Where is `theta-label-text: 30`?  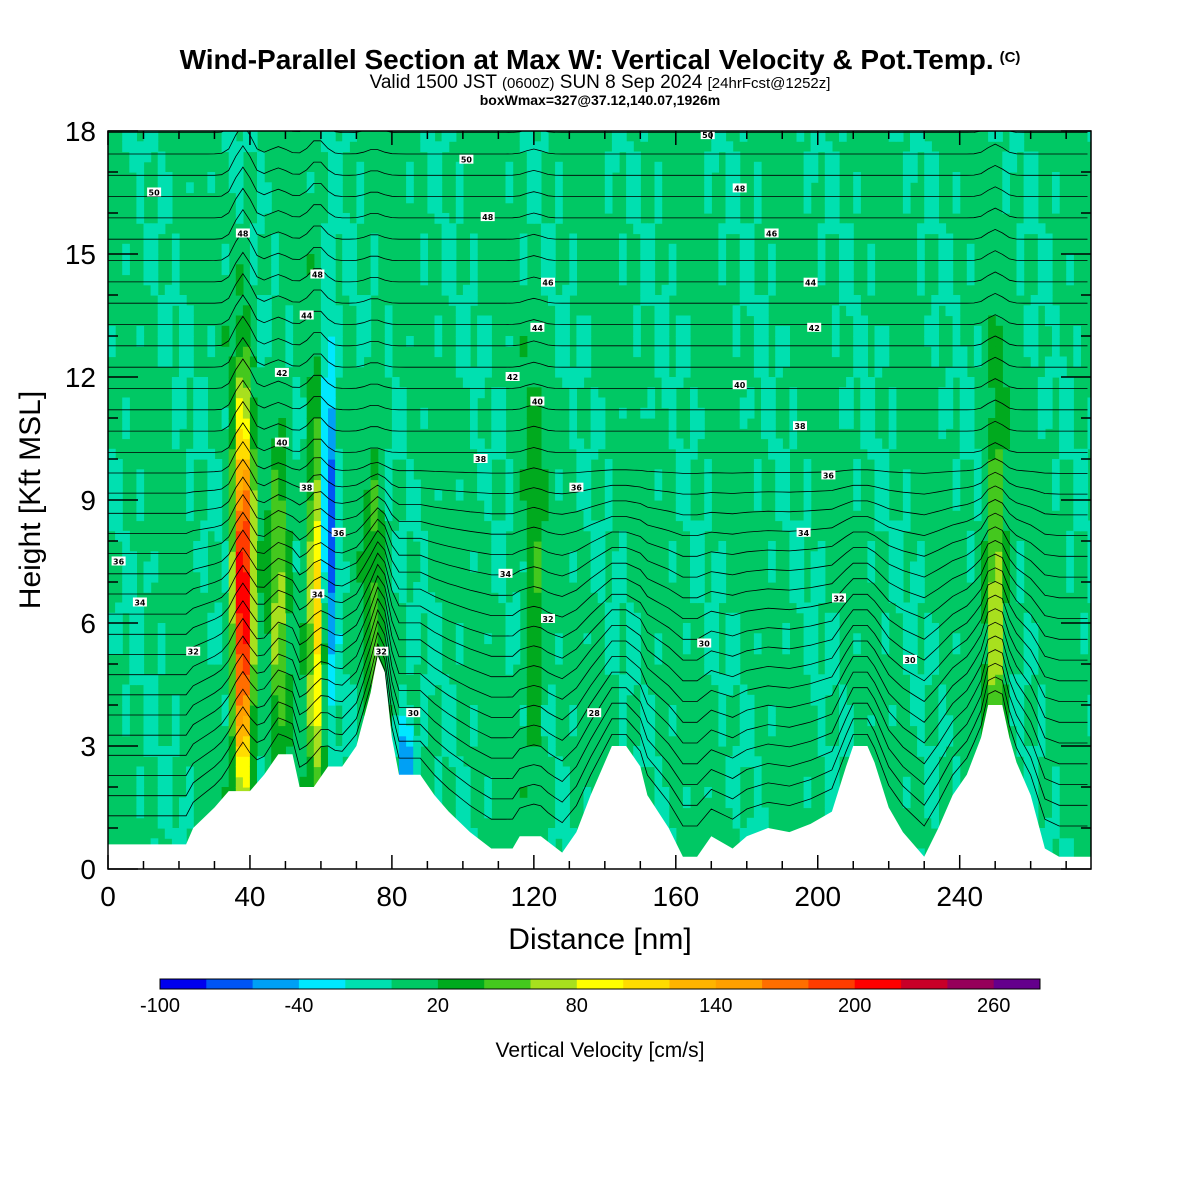 theta-label-text: 30 is located at coordinates (910, 660).